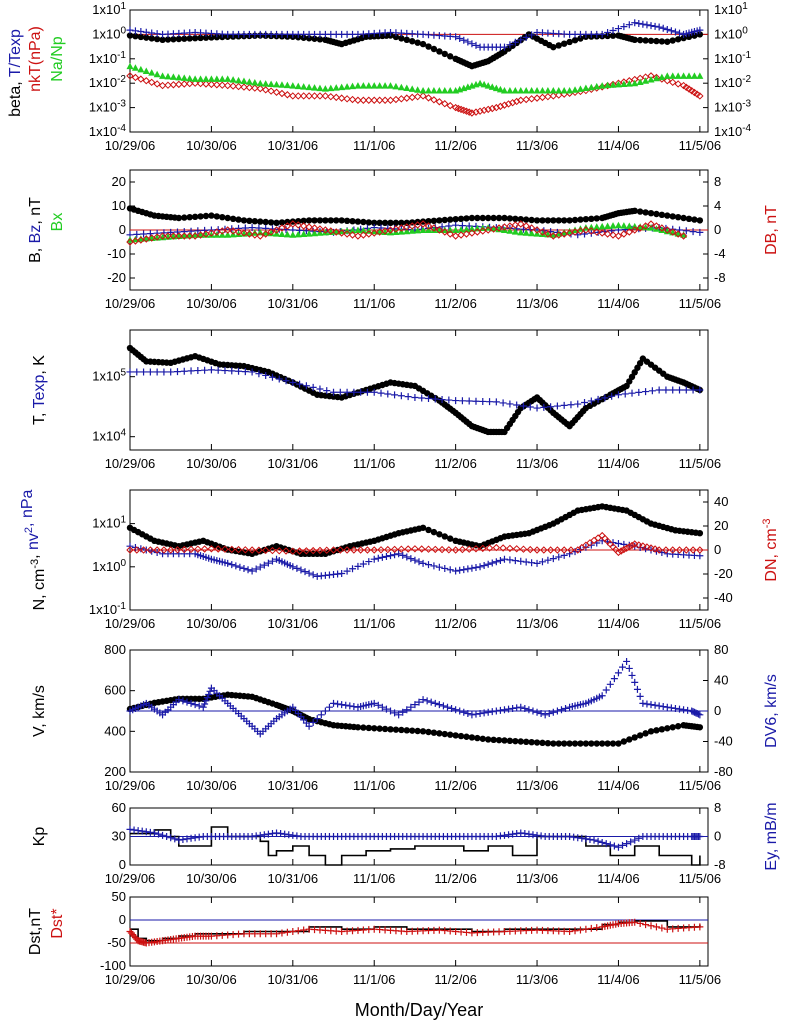 This screenshot has width=791, height=1024. What do you see at coordinates (119, 205) in the screenshot?
I see `B-ytick-label: 10` at bounding box center [119, 205].